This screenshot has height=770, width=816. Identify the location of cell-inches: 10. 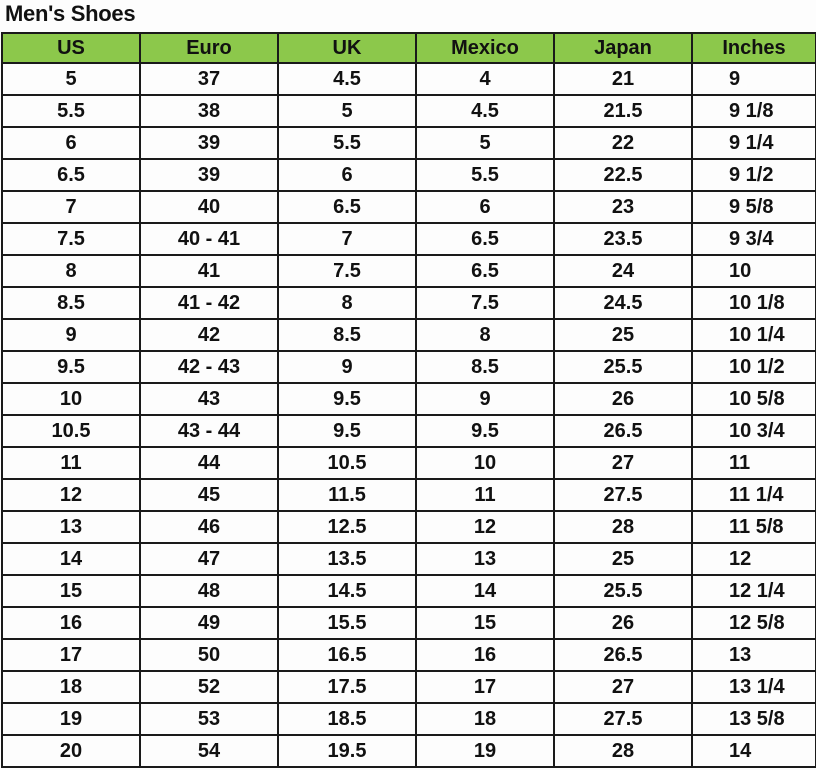
(753, 271).